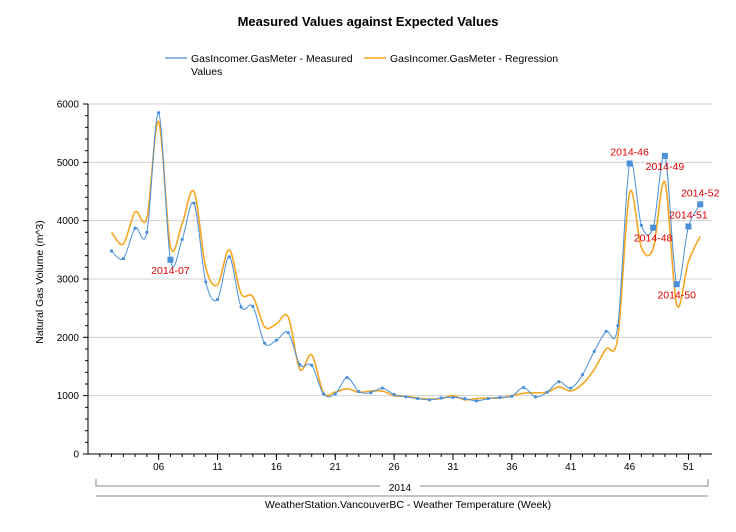  Describe the element at coordinates (159, 467) in the screenshot. I see `x-tick-label: 06` at that location.